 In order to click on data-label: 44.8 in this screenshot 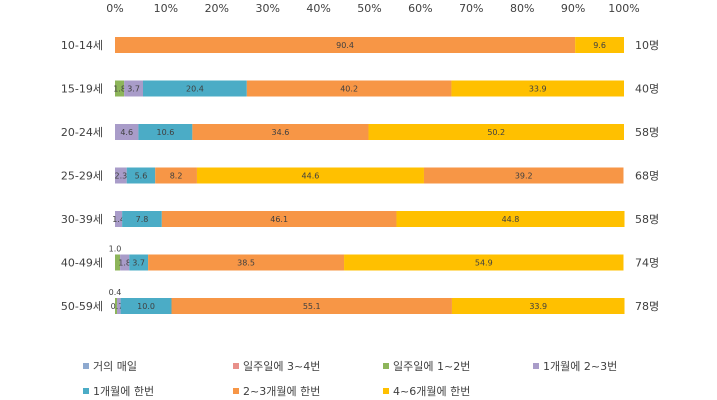, I will do `click(511, 219)`.